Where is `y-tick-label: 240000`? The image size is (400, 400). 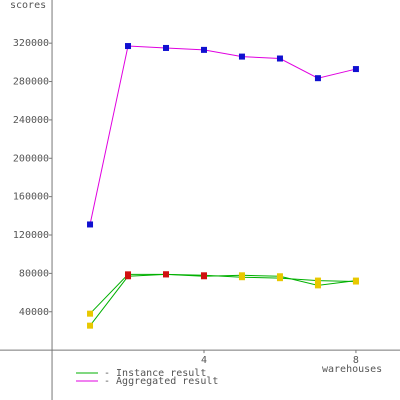
y-tick-label: 240000 is located at coordinates (31, 120).